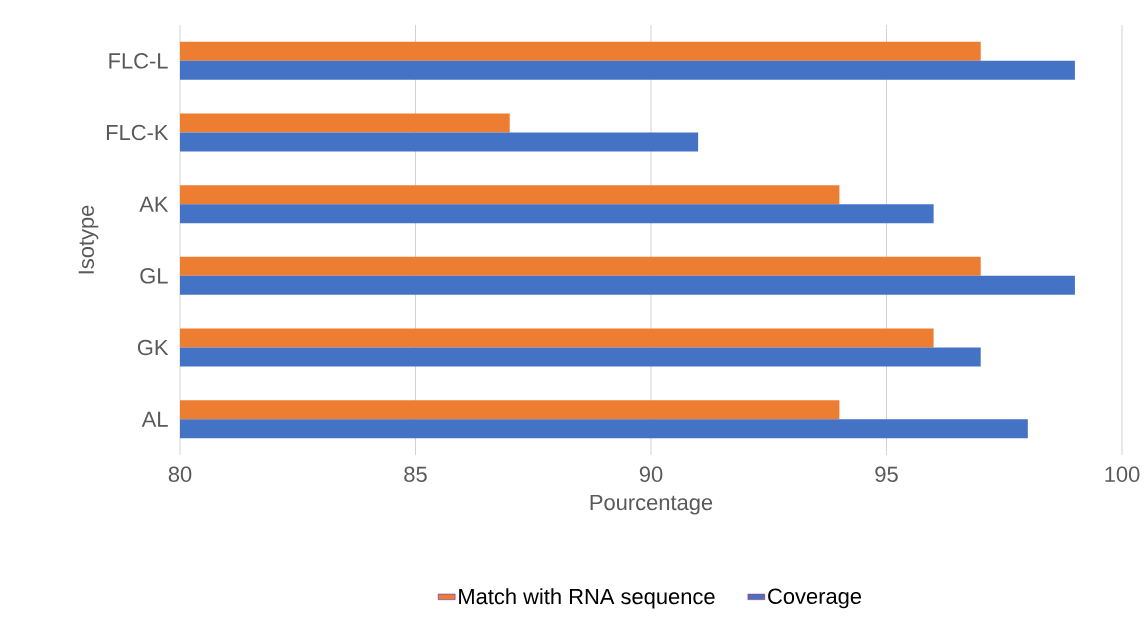 Image resolution: width=1145 pixels, height=636 pixels. I want to click on y-tick-label: GK, so click(153, 347).